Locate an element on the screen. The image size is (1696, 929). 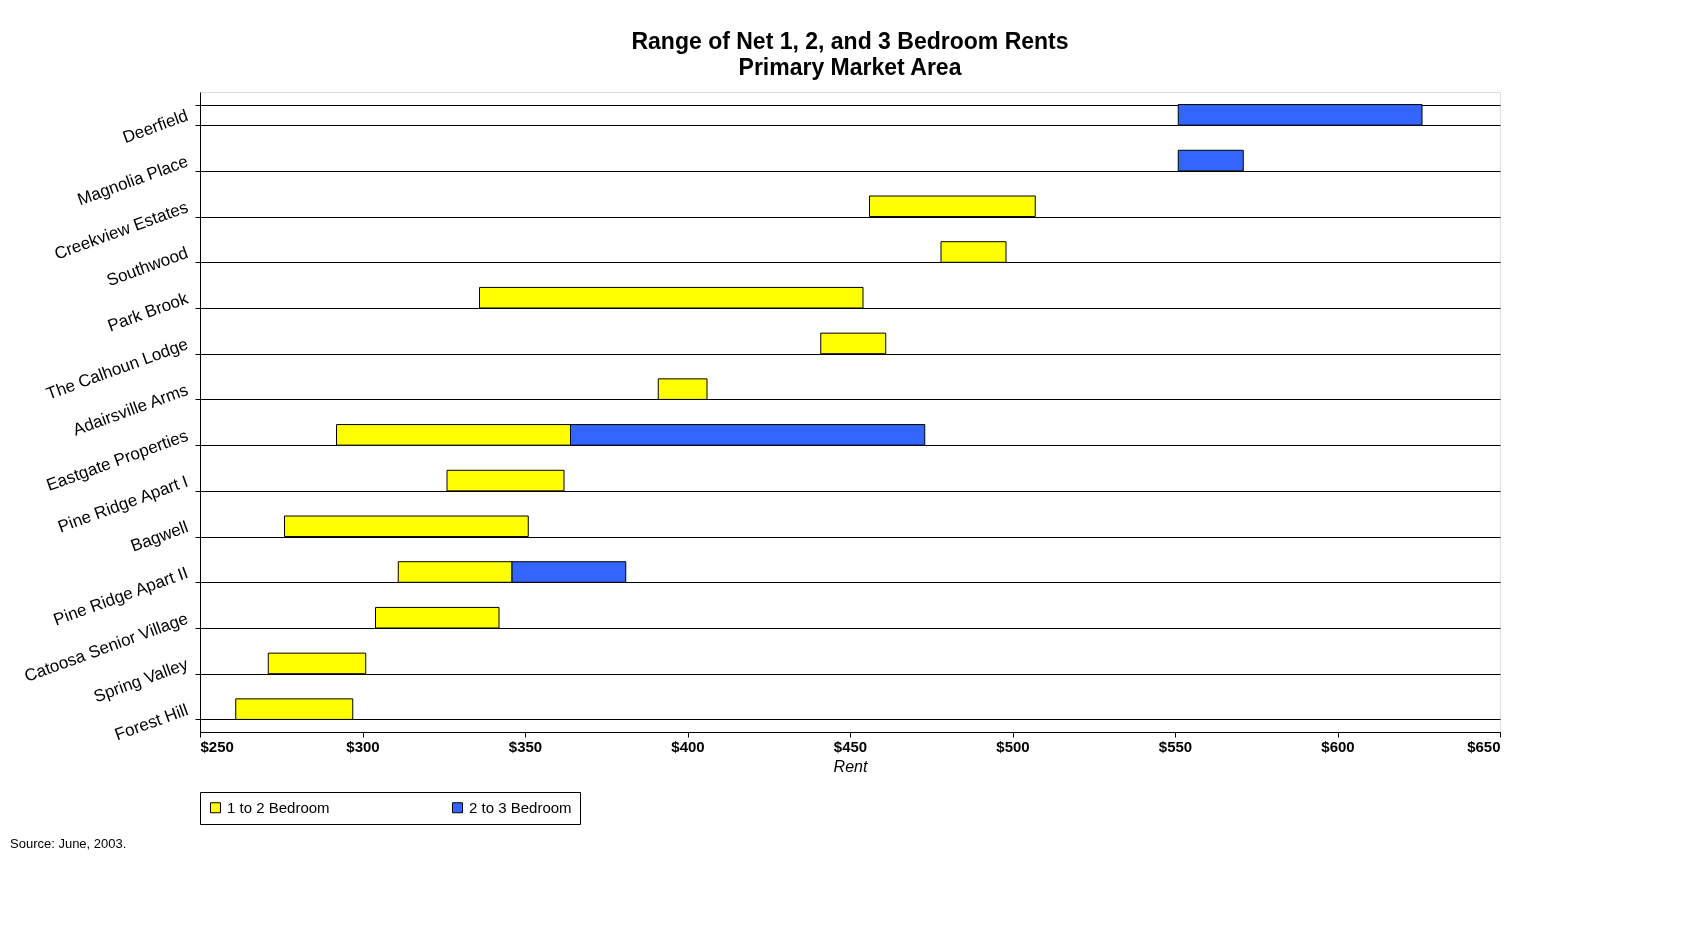
y-tick-label: Park Brook is located at coordinates (148, 312).